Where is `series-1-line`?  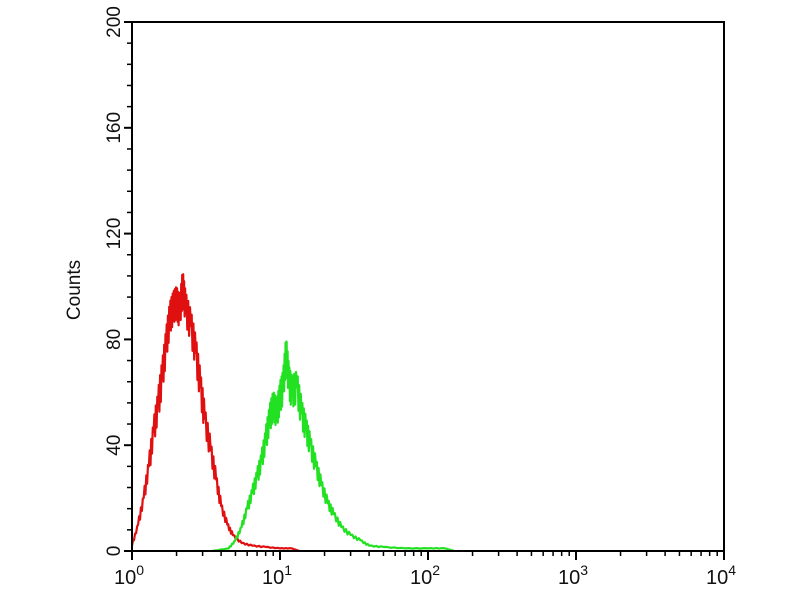
series-1-line is located at coordinates (215, 412).